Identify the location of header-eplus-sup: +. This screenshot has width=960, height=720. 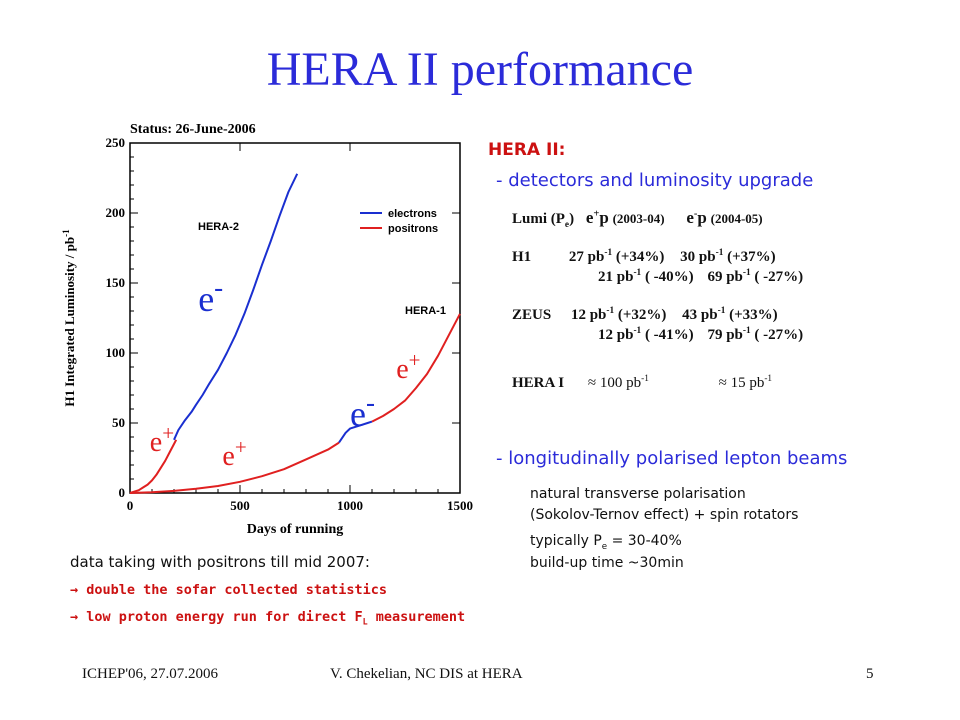
(596, 214).